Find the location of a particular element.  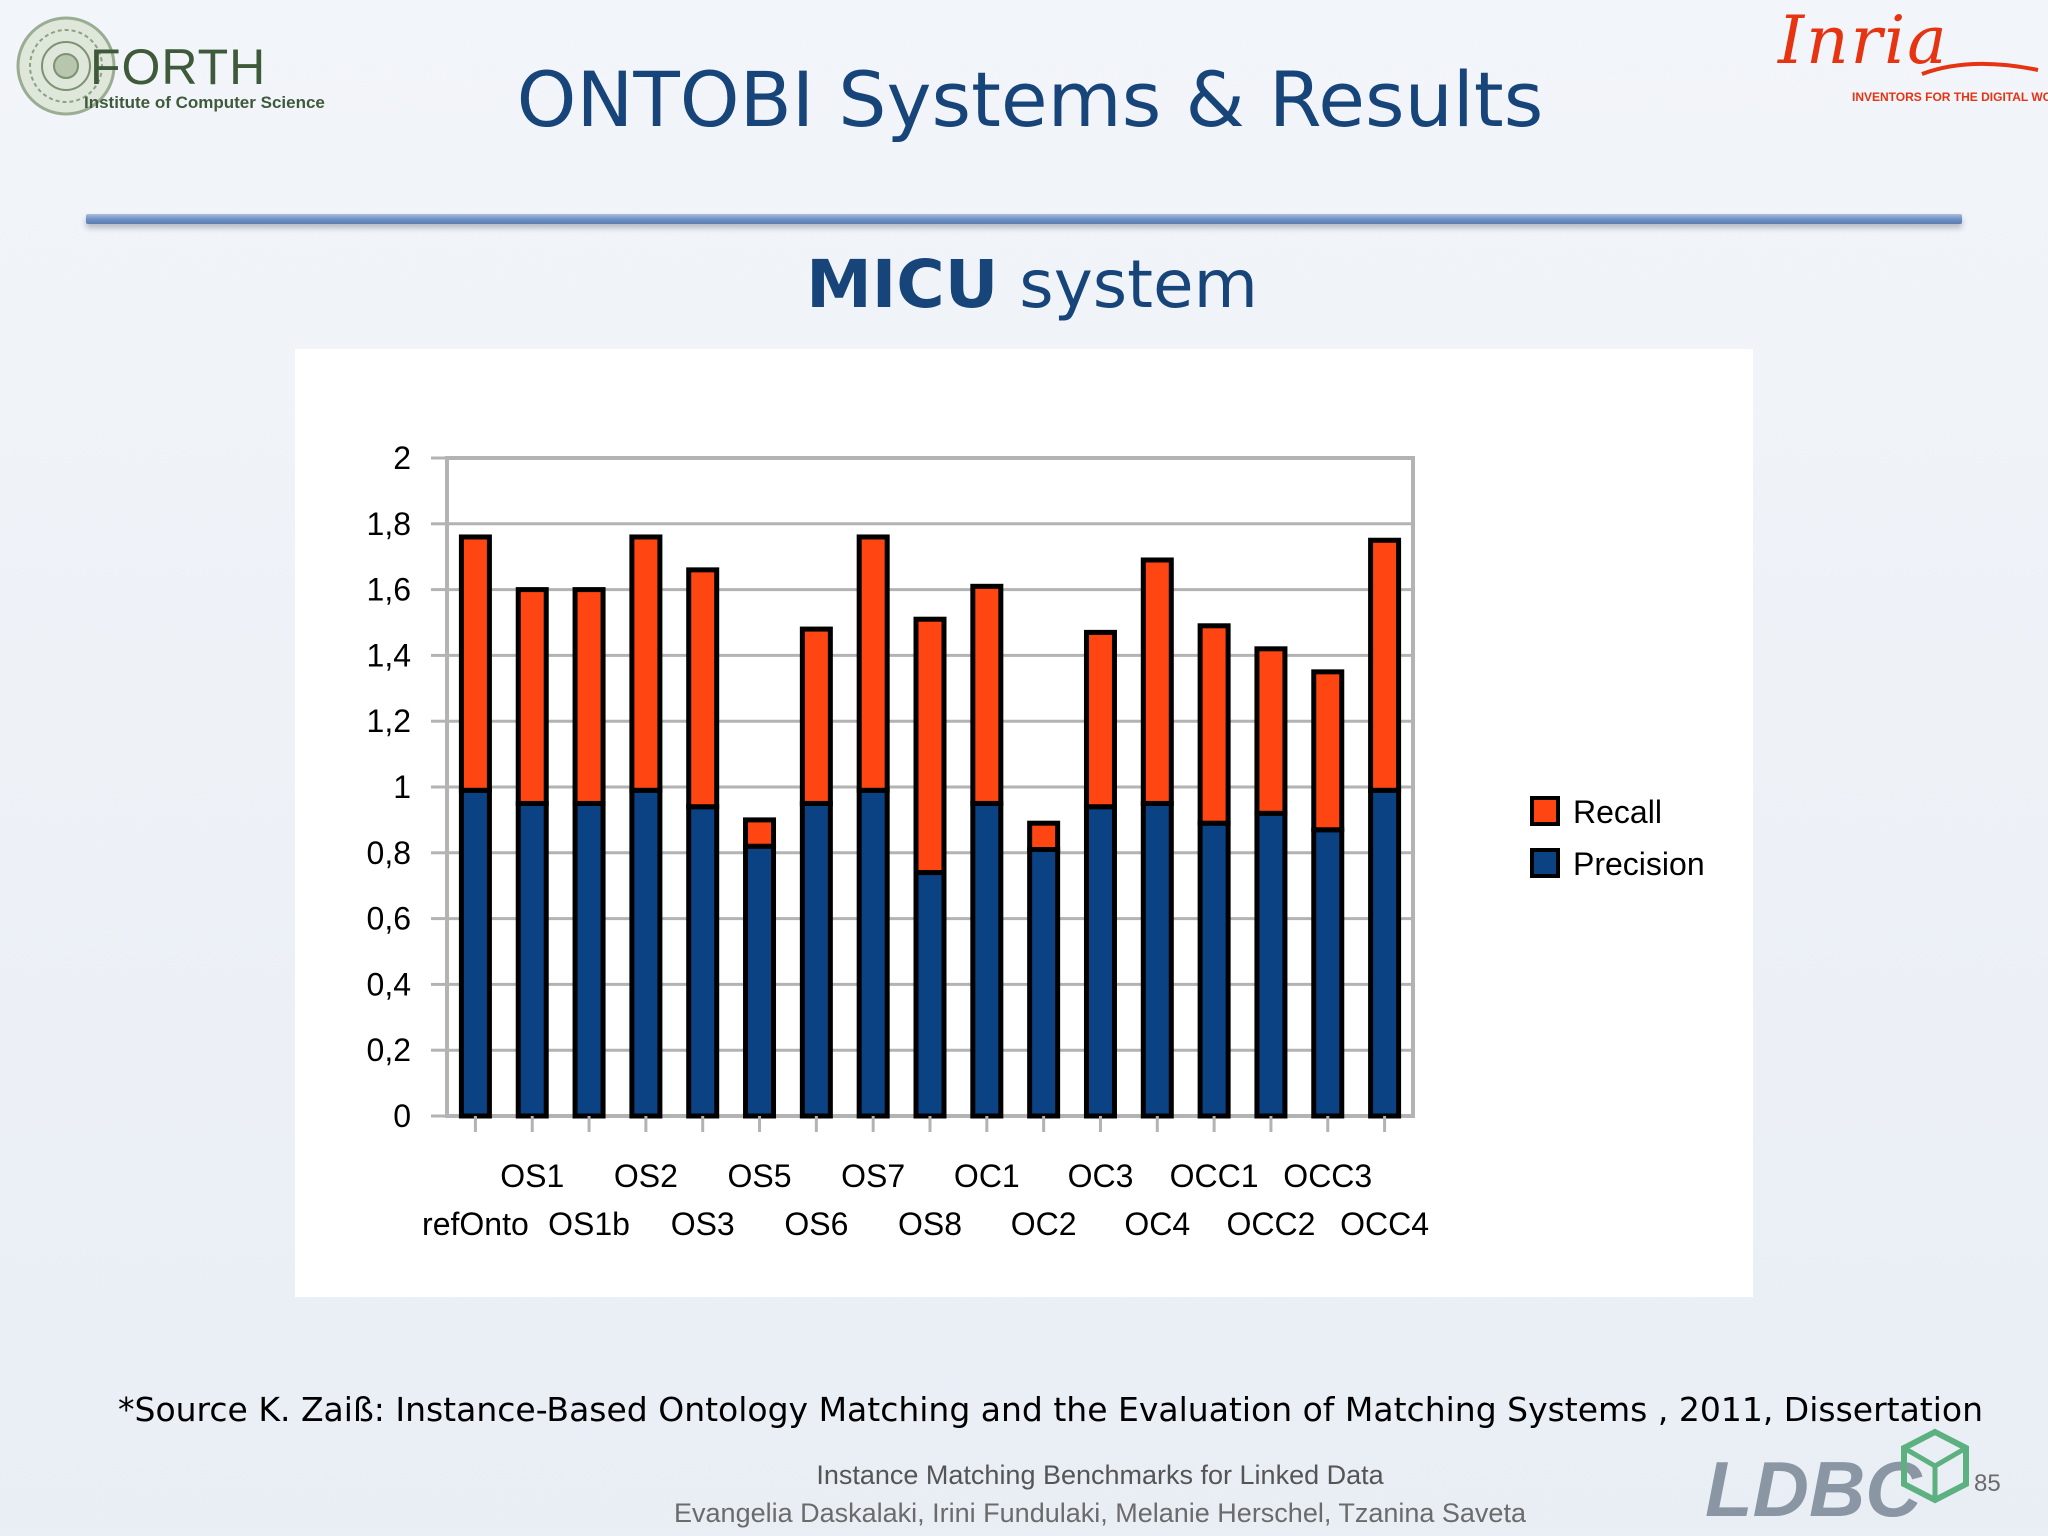

y-tick-label: 1,6 is located at coordinates (389, 590).